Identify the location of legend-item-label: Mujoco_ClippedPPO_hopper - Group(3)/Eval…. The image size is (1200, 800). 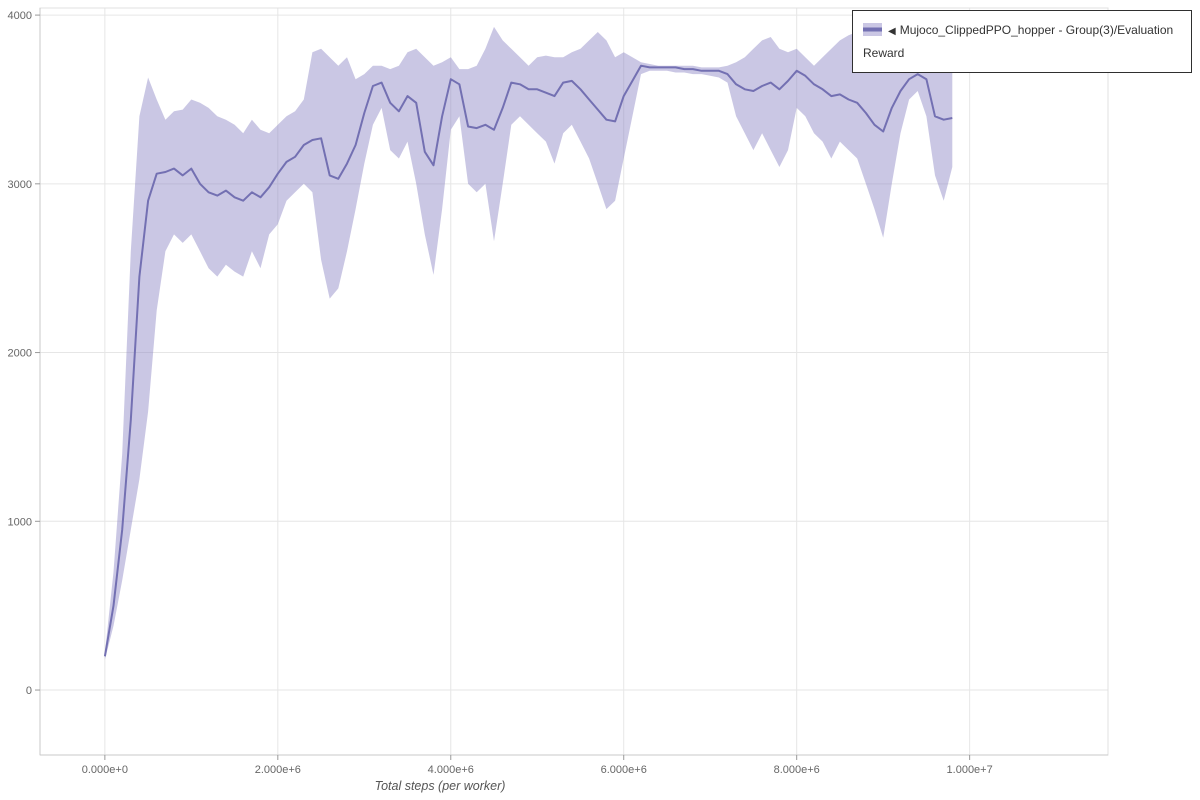
(1018, 41).